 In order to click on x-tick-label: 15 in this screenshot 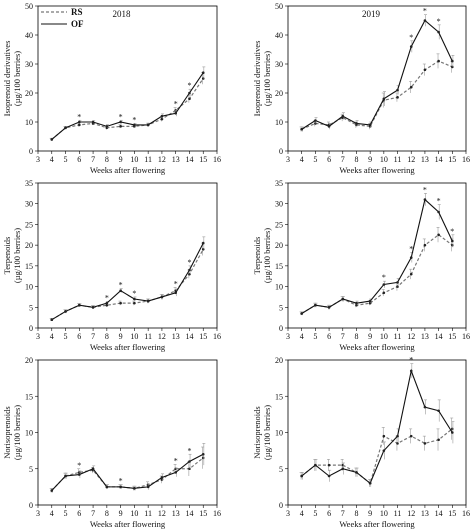, I will do `click(452, 513)`.